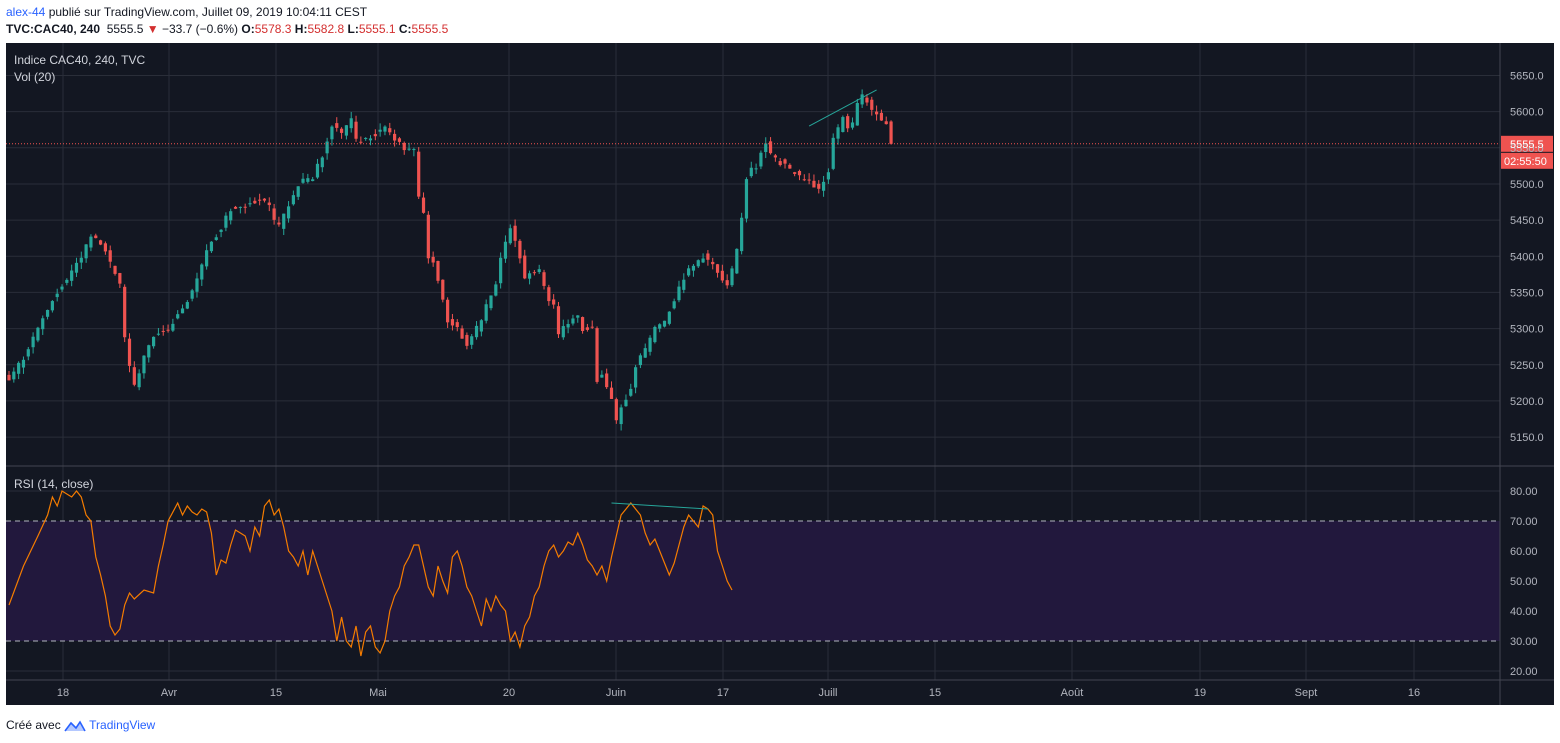 Image resolution: width=1560 pixels, height=743 pixels. Describe the element at coordinates (1527, 366) in the screenshot. I see `price-tick-label: 5250.0` at that location.